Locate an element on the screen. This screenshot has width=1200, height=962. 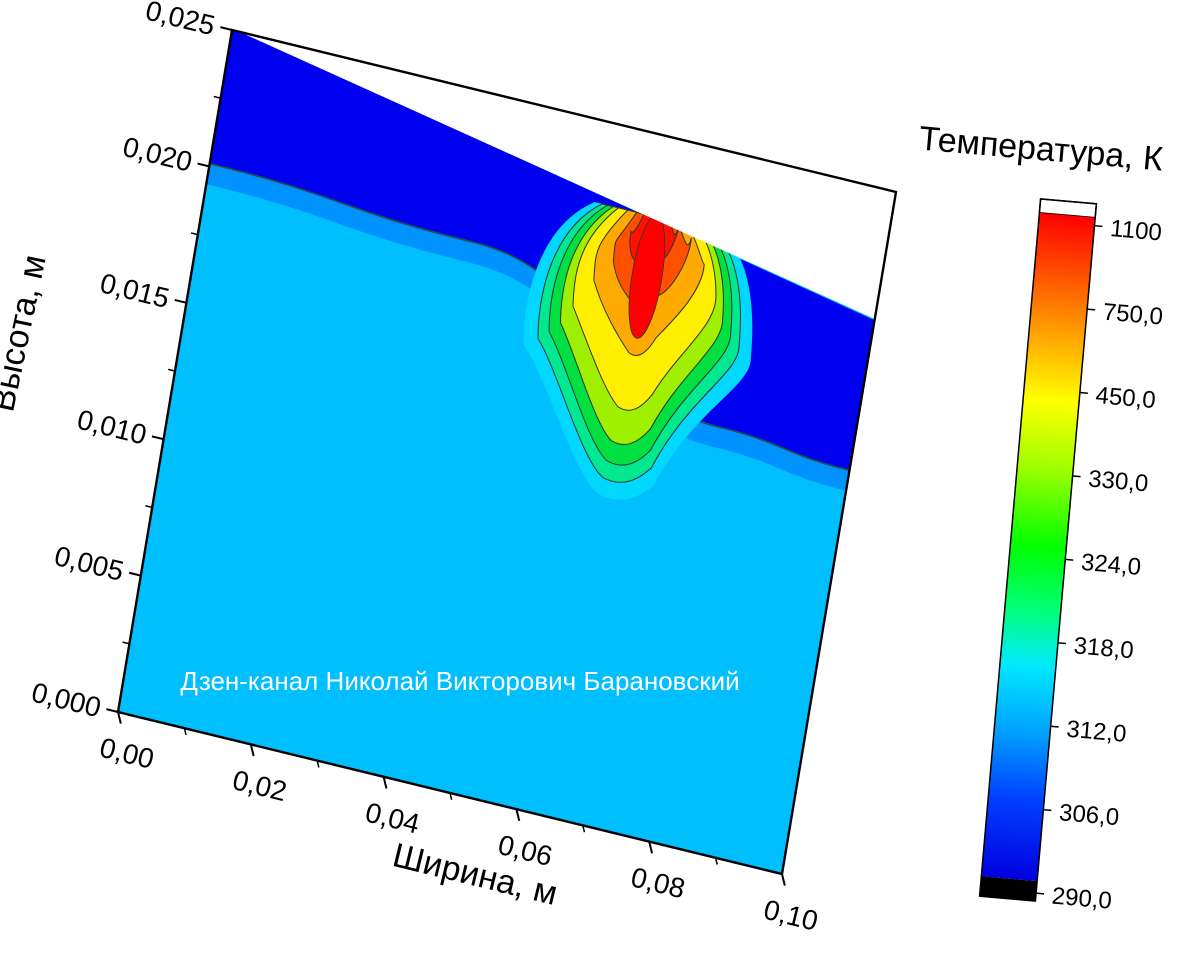
x-tick-label: 0,04 is located at coordinates (392, 818).